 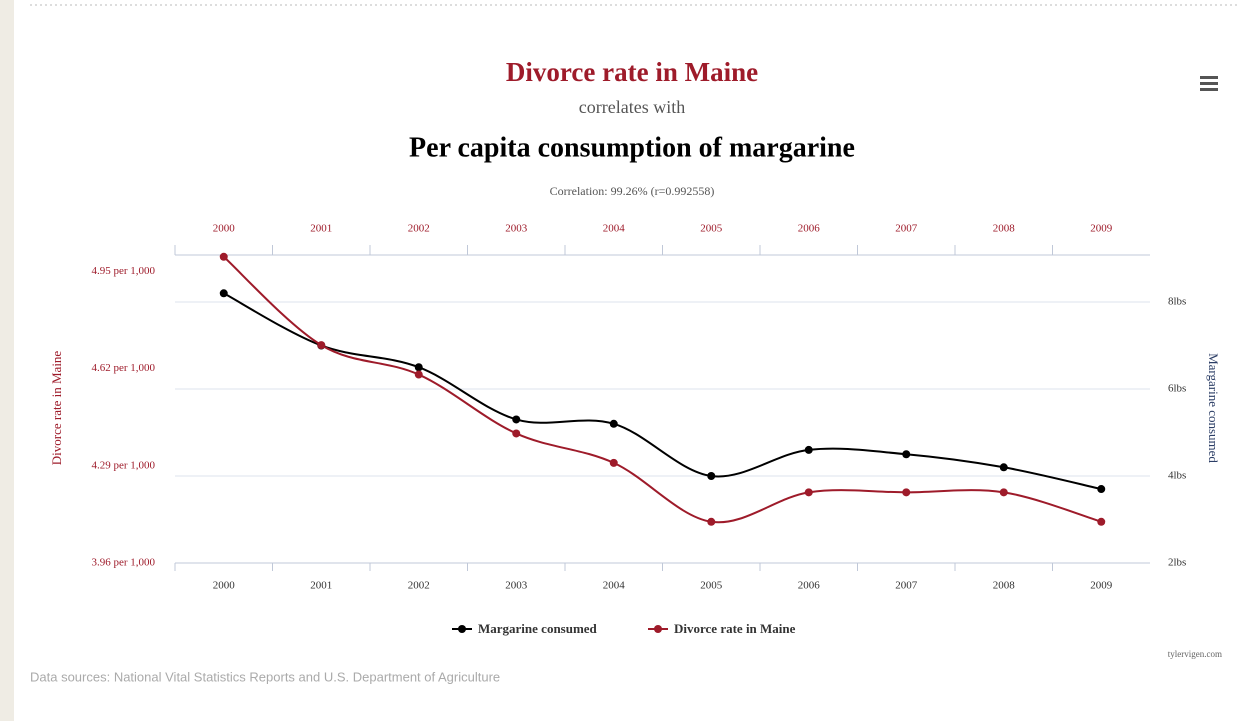 What do you see at coordinates (906, 586) in the screenshot?
I see `x-tick-label: 2007` at bounding box center [906, 586].